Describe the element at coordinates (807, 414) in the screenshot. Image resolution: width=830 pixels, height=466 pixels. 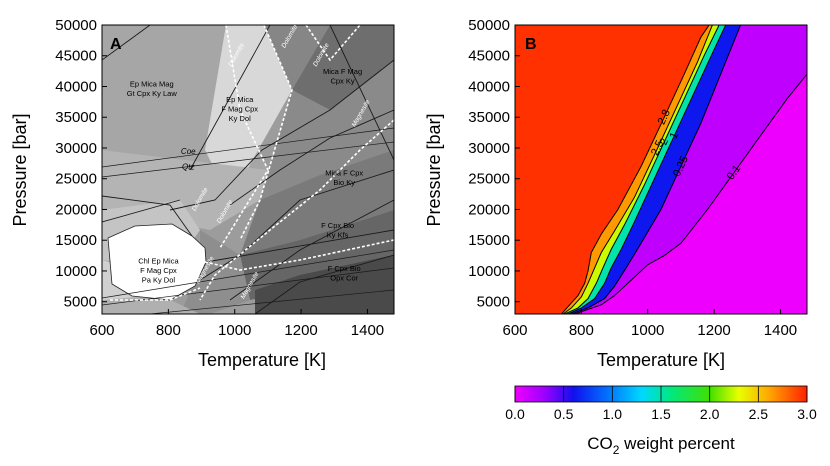
I see `colorbar-tick-label: 3.0` at that location.